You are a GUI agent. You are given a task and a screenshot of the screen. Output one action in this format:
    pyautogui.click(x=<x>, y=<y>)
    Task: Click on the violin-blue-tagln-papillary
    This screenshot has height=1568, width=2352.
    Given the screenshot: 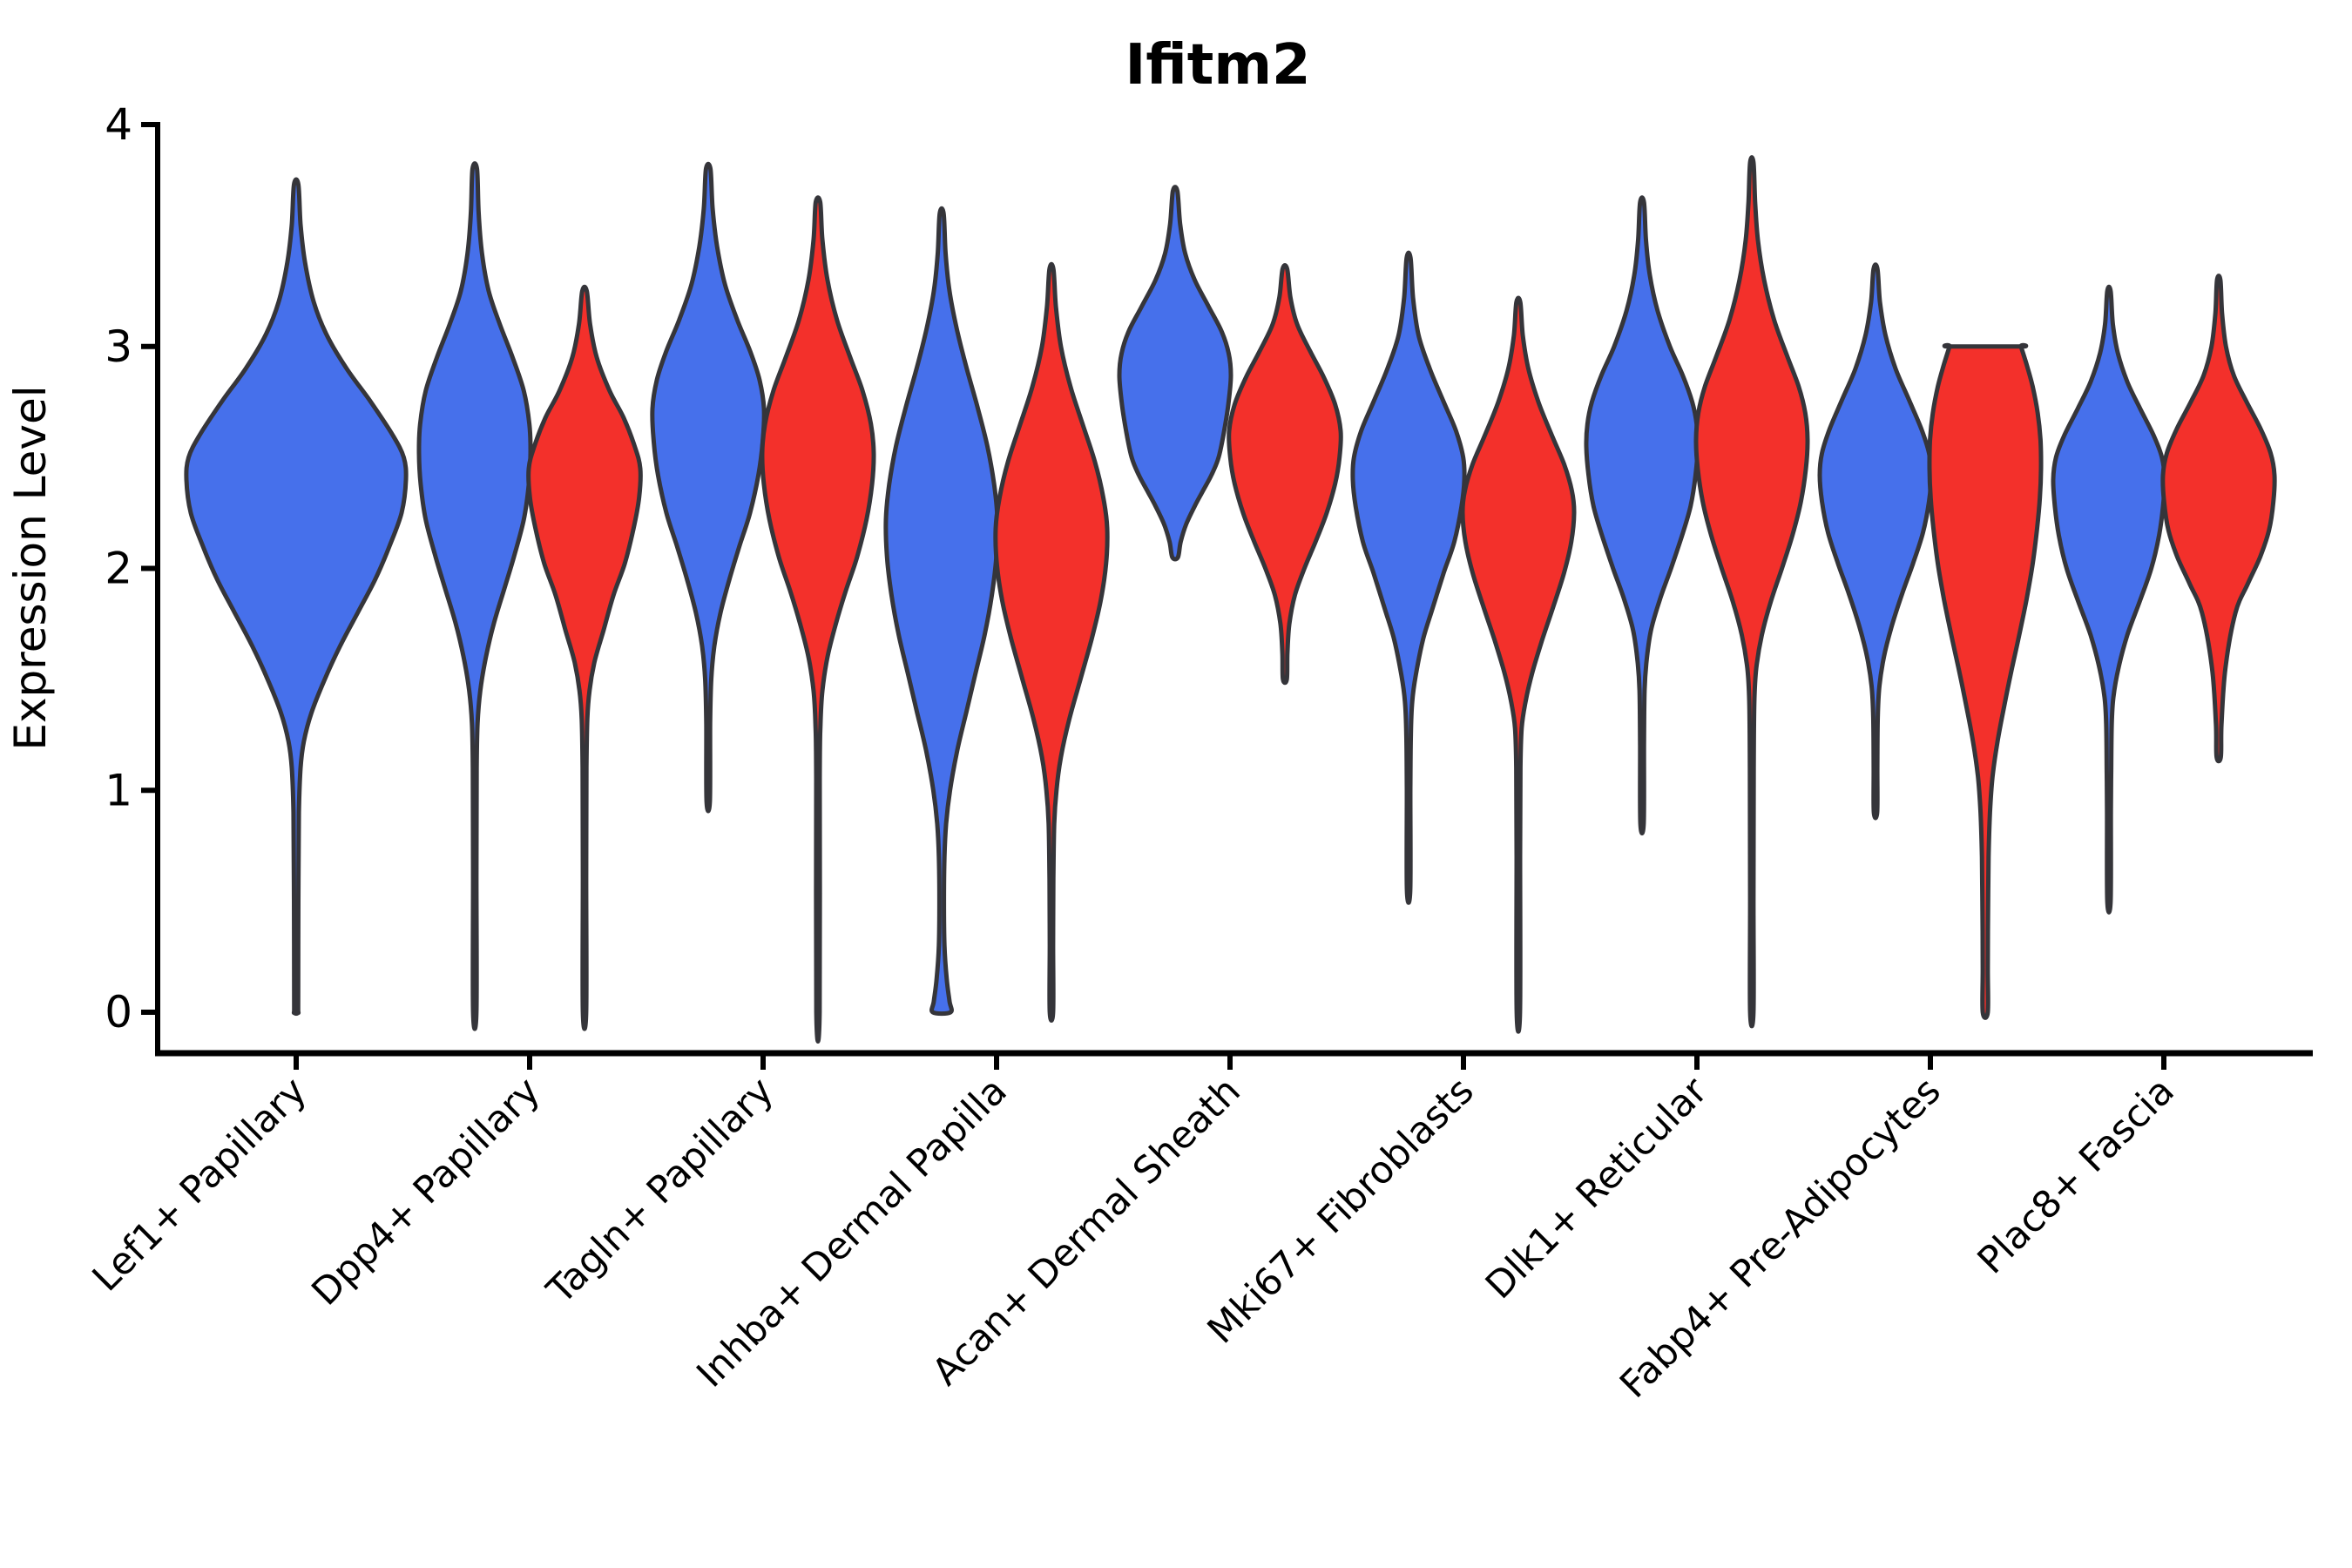 What is the action you would take?
    pyautogui.click(x=708, y=487)
    